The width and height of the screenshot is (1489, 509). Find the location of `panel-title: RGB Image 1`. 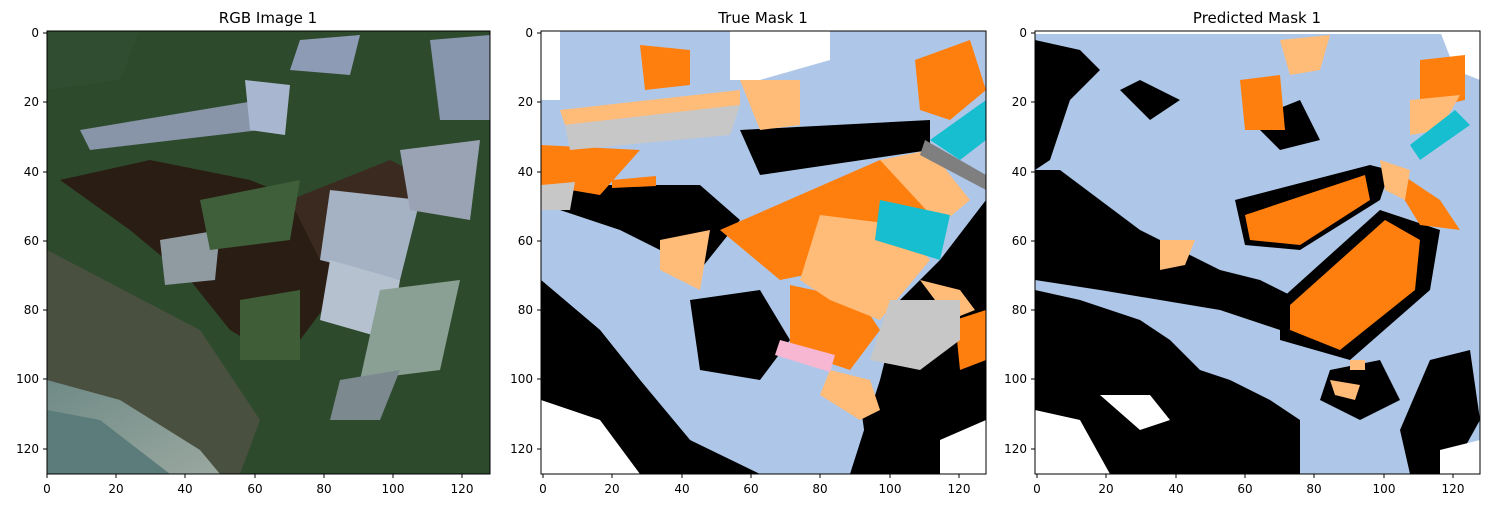

panel-title: RGB Image 1 is located at coordinates (268, 18).